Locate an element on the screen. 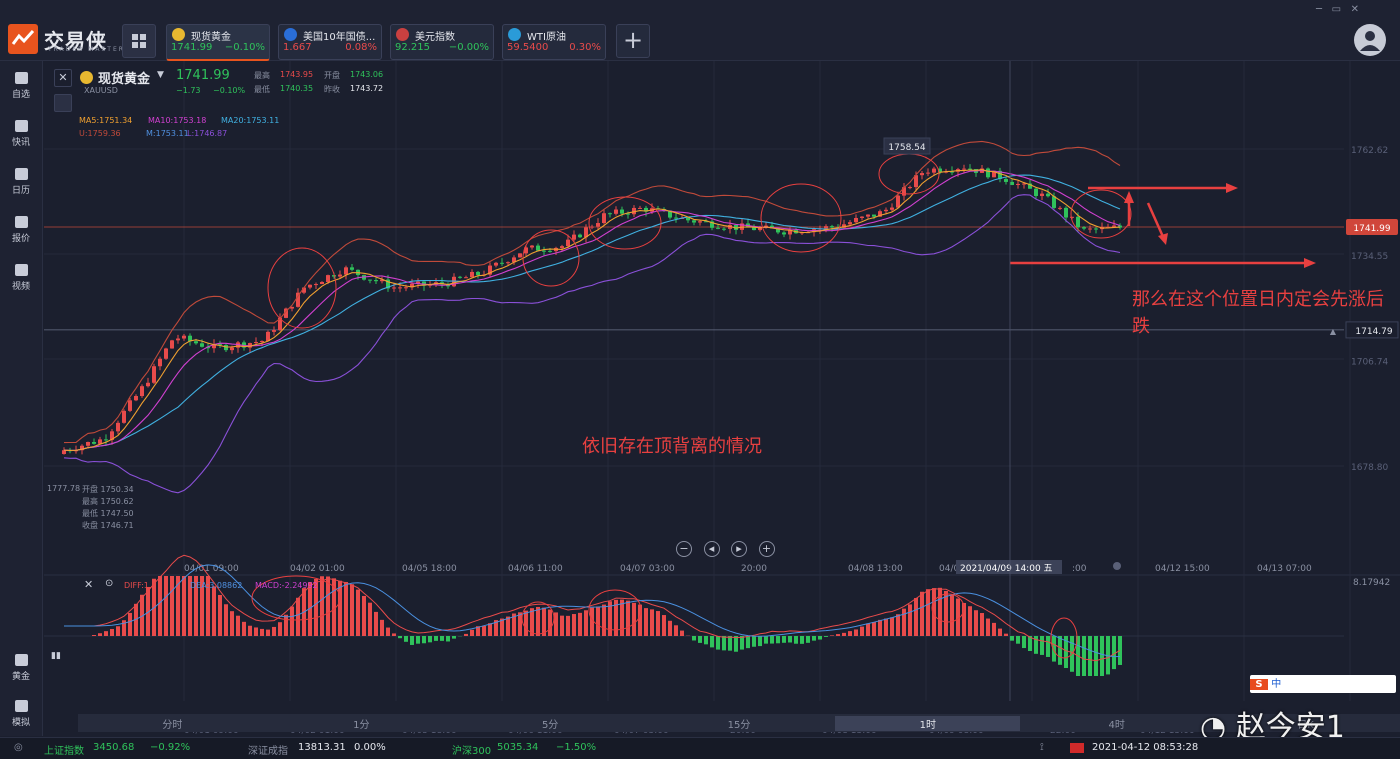 The height and width of the screenshot is (759, 1400). sidebar-item: 日历 is located at coordinates (21, 182).